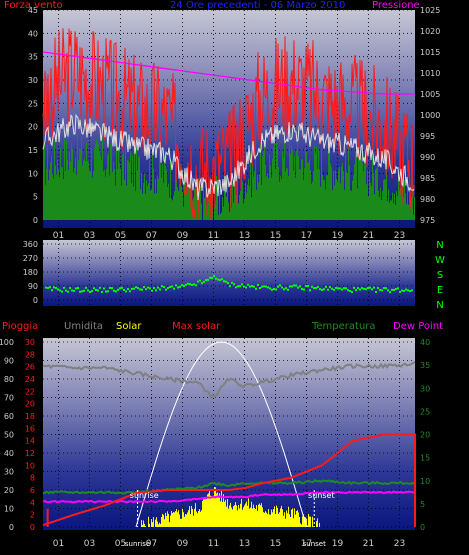  What do you see at coordinates (399, 236) in the screenshot?
I see `hour-label: 23` at bounding box center [399, 236].